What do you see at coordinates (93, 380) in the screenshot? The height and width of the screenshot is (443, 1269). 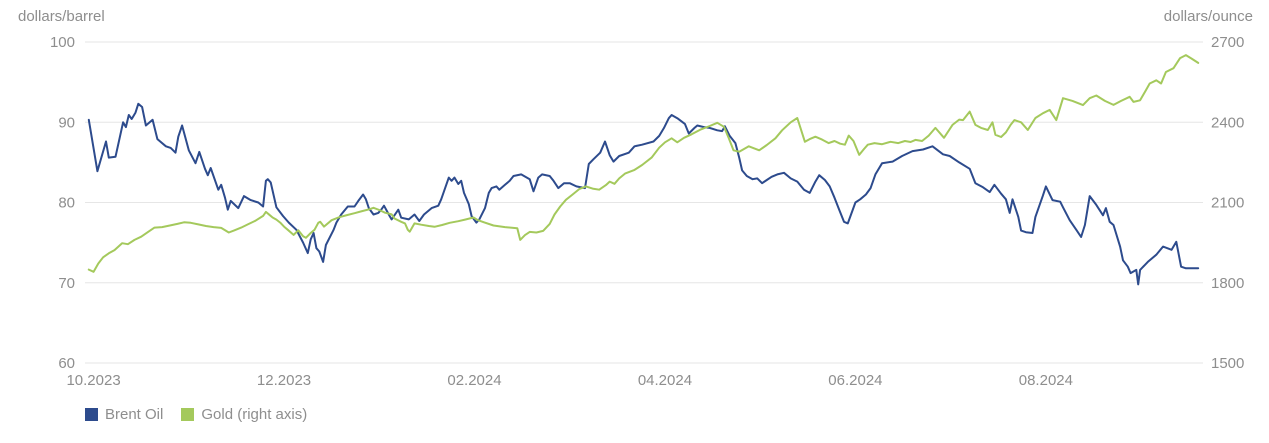 I see `x-axis-tick-label: 10.2023` at bounding box center [93, 380].